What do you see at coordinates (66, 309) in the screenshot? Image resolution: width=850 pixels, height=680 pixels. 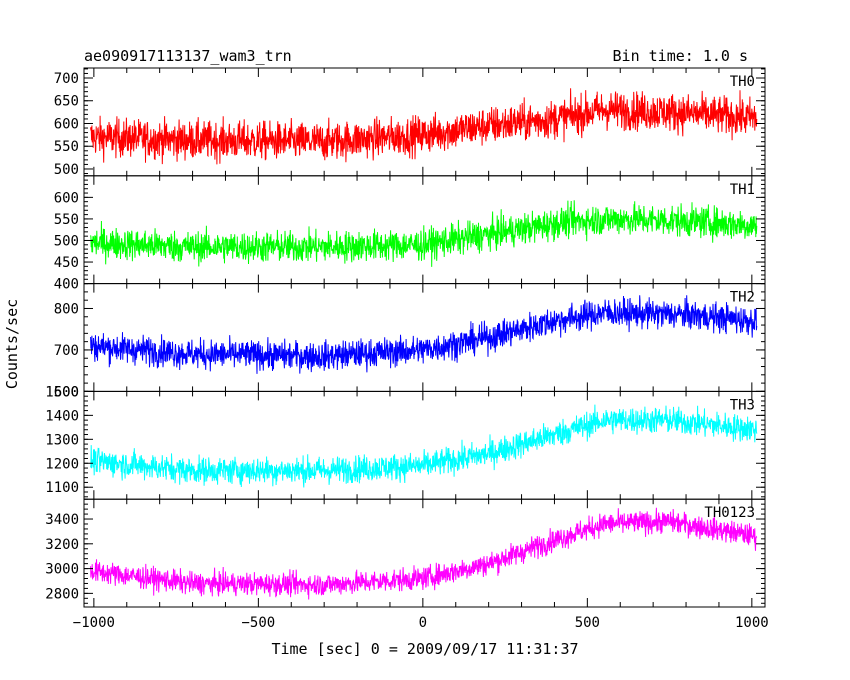 I see `y-tick-label: 800` at bounding box center [66, 309].